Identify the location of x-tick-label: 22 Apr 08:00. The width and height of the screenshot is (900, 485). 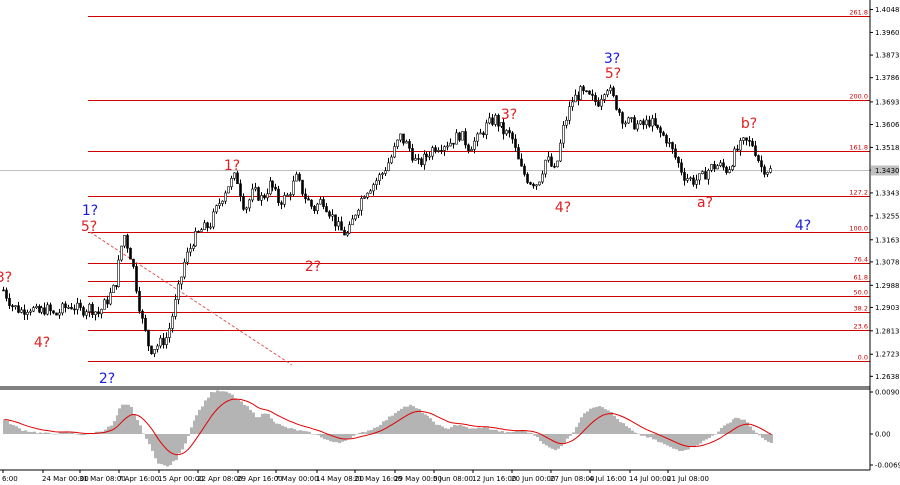
(220, 479).